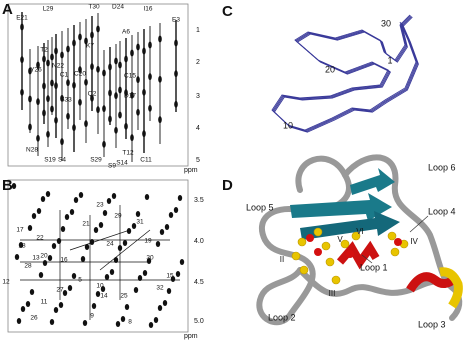 This screenshot has height=346, width=468. Describe the element at coordinates (146, 160) in the screenshot. I see `residue-label: C11` at that location.